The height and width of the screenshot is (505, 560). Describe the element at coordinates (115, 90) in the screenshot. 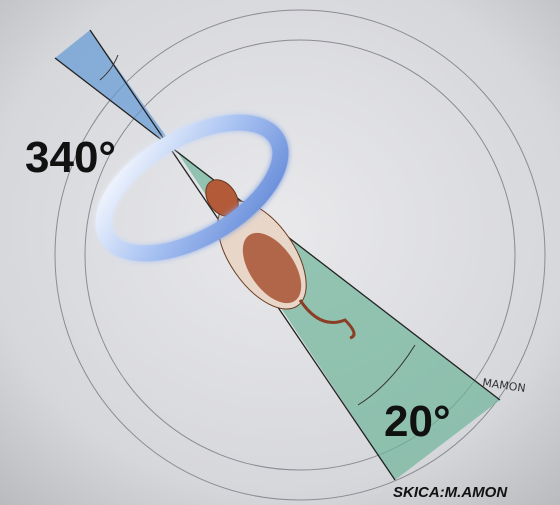

I see `blue-wedge` at that location.